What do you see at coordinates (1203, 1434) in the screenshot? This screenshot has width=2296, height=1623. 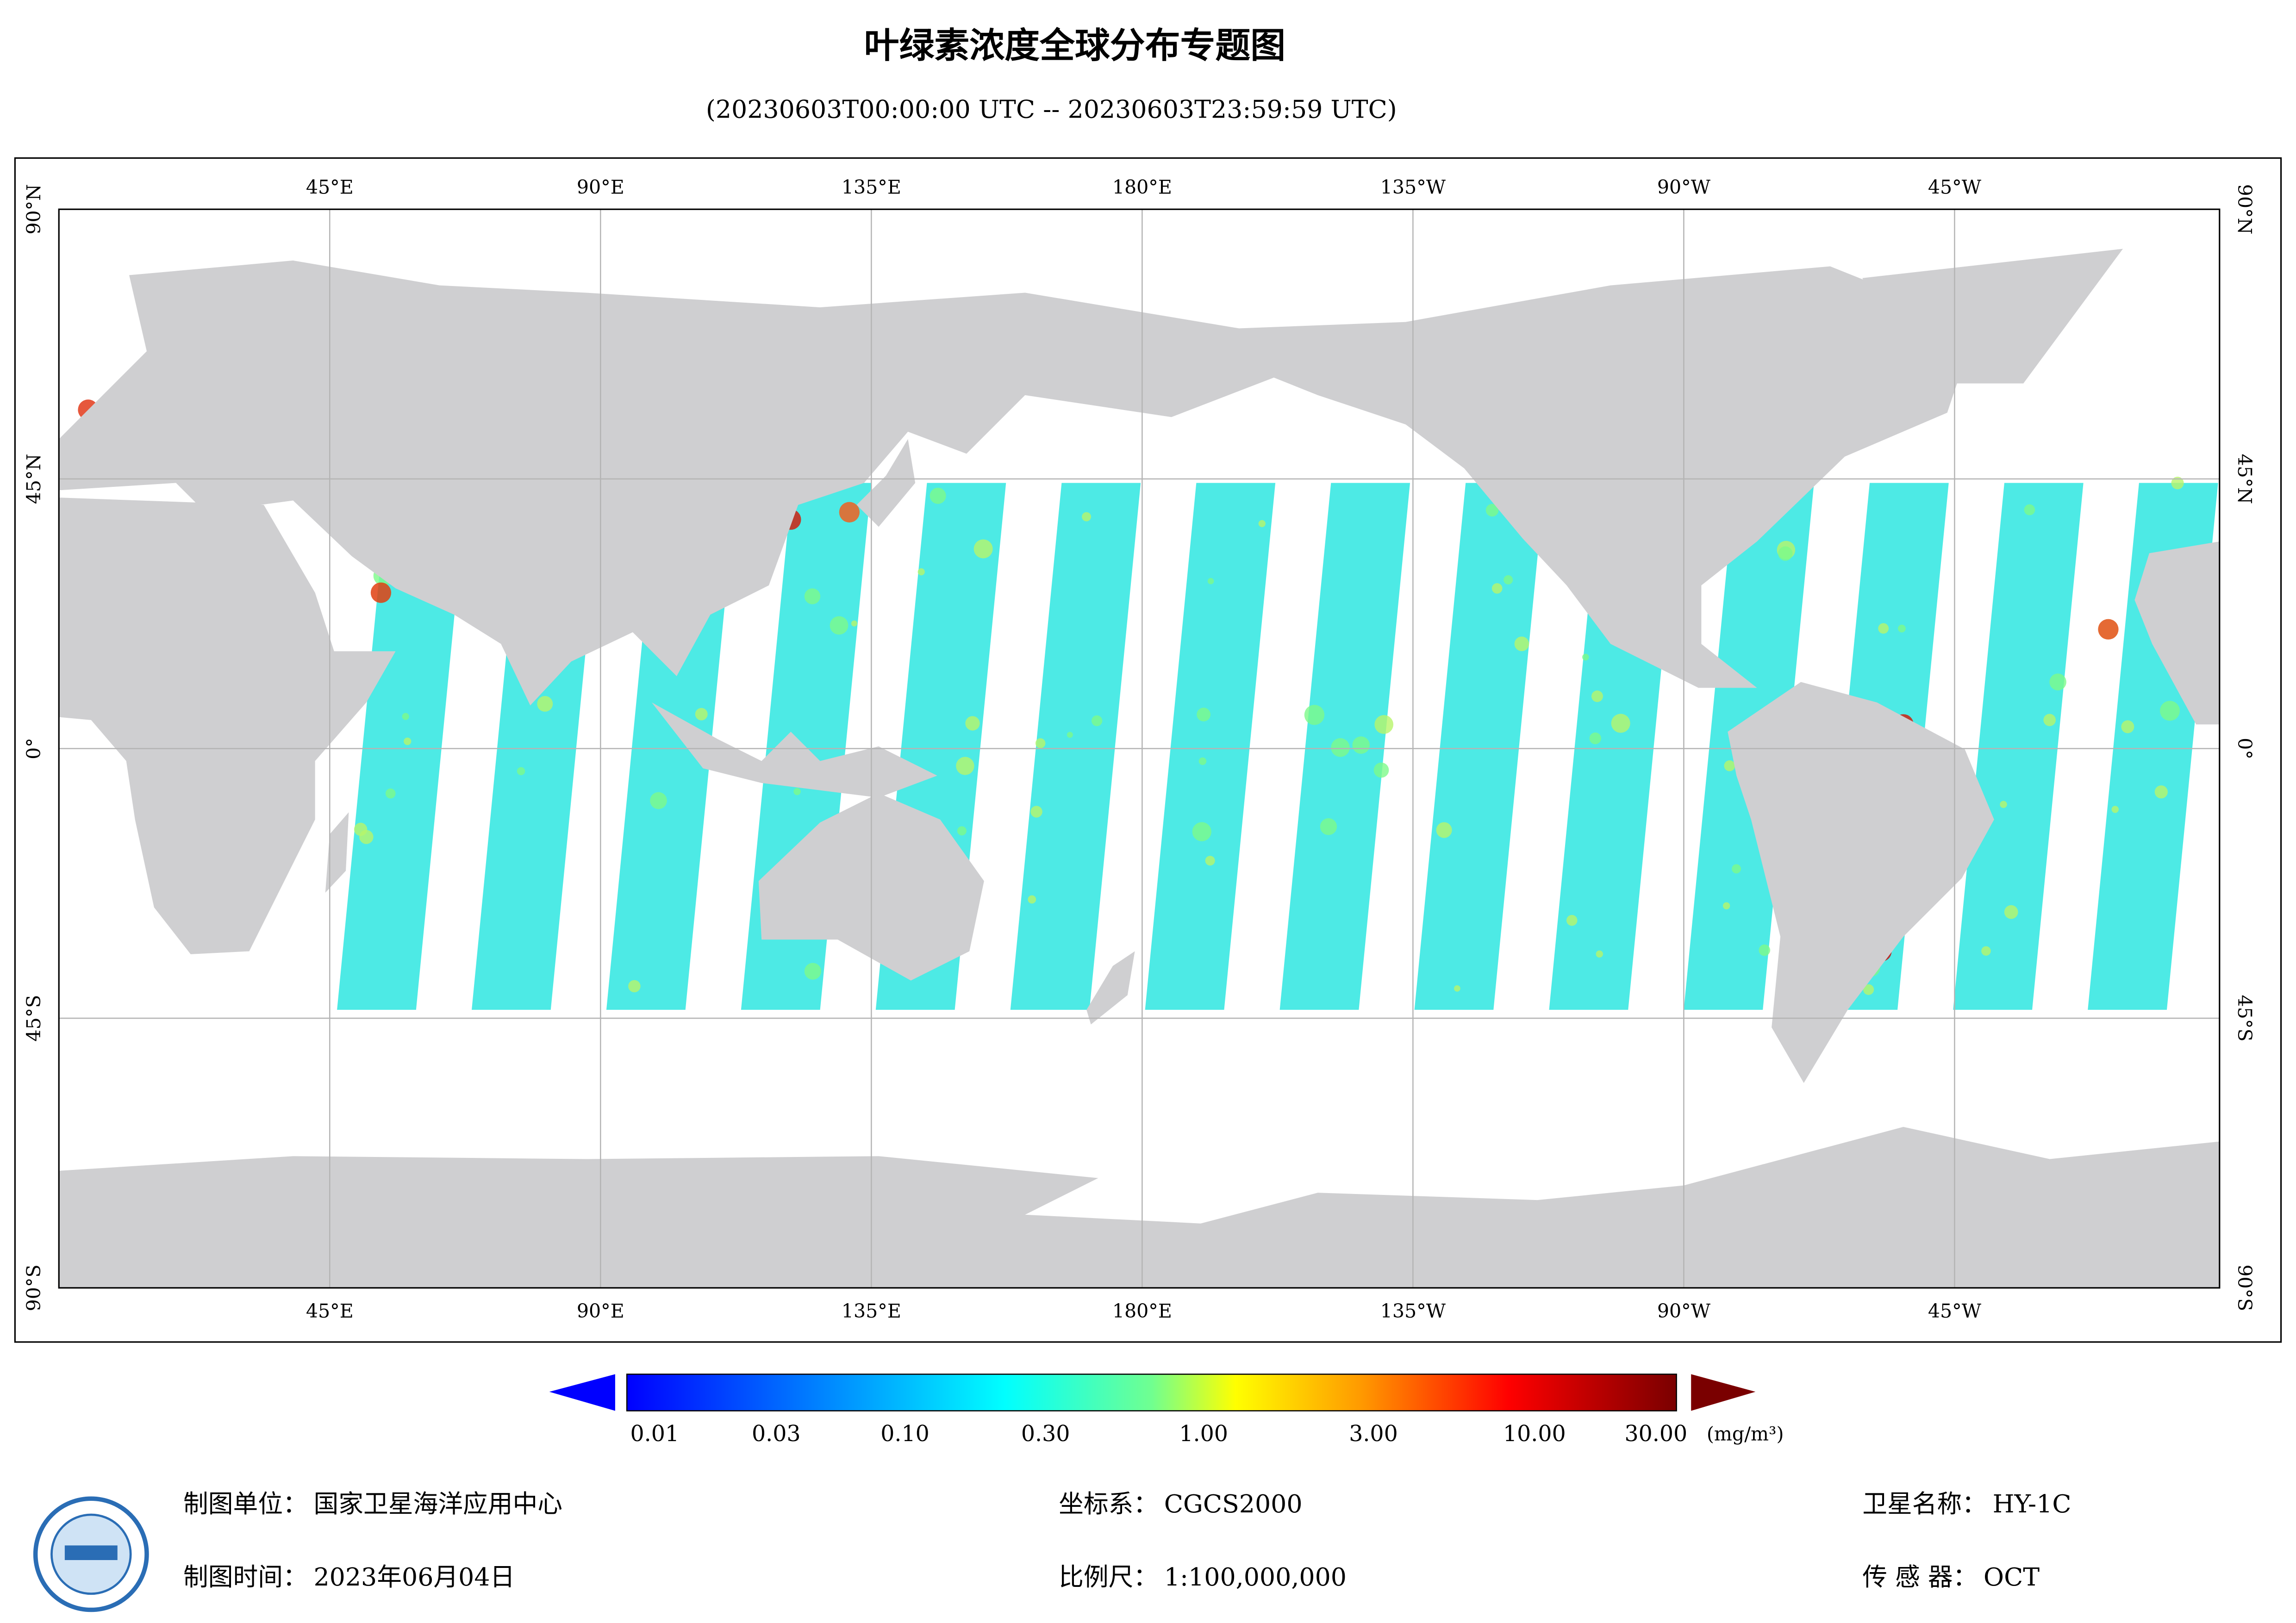 I see `colorbar-tick-label: 1.00` at bounding box center [1203, 1434].